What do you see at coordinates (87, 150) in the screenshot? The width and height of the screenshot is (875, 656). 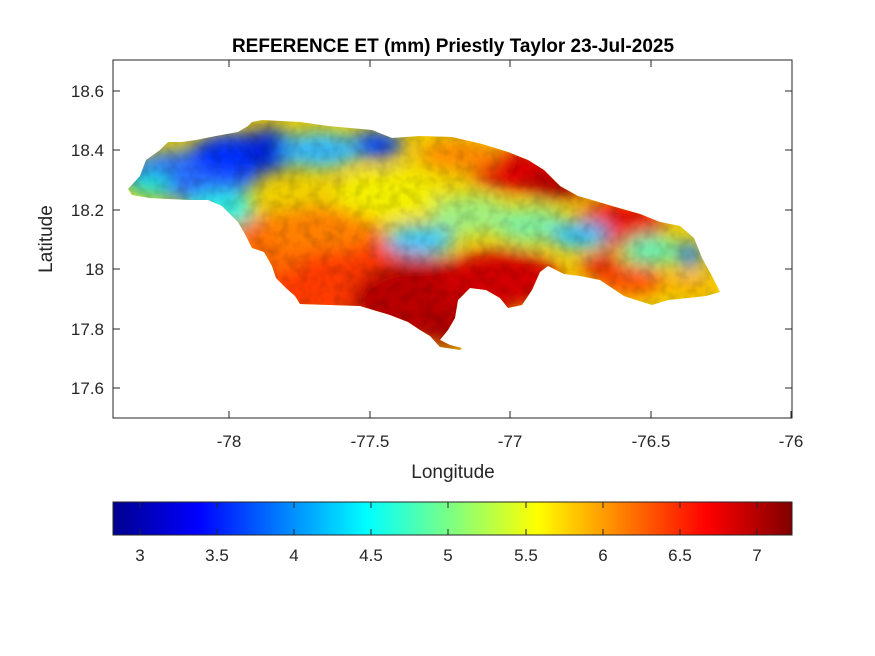 I see `y-tick-label: 18.4` at bounding box center [87, 150].